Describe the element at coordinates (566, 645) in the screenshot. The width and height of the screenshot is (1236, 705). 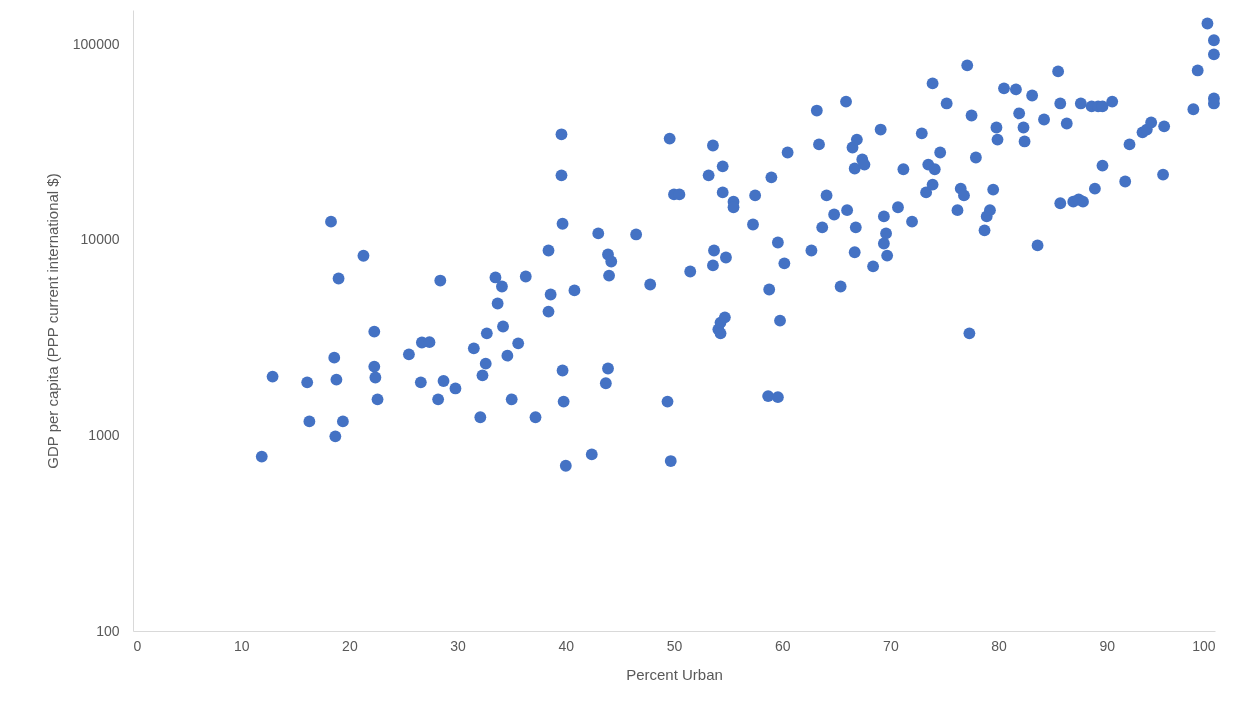
I see `x-tick-label: 40` at that location.